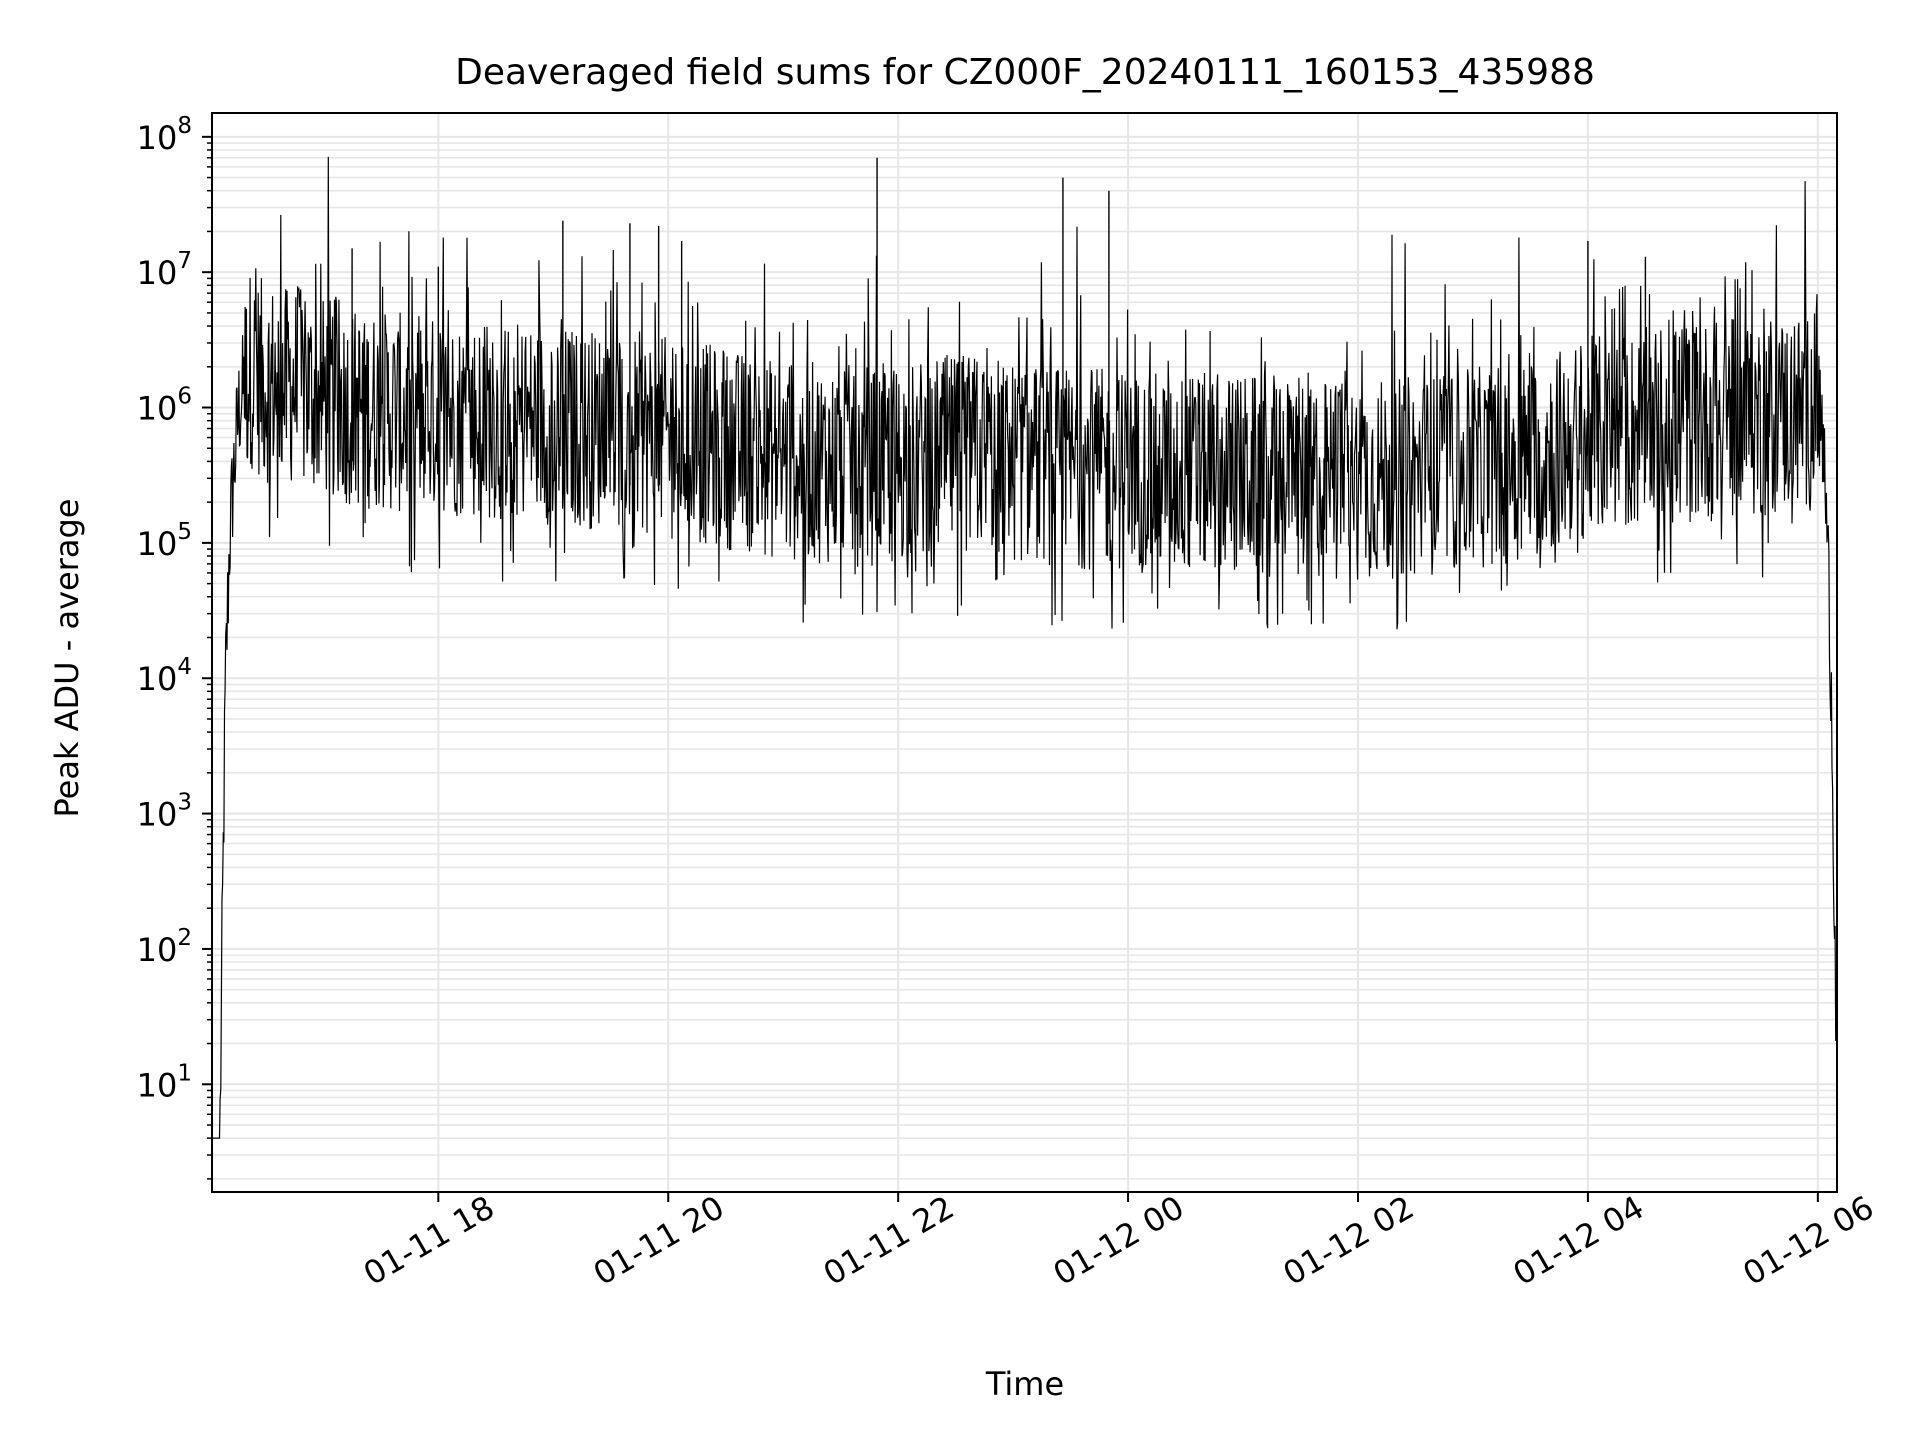  I want to click on y-axis-label: Peak ADU - average, so click(67, 658).